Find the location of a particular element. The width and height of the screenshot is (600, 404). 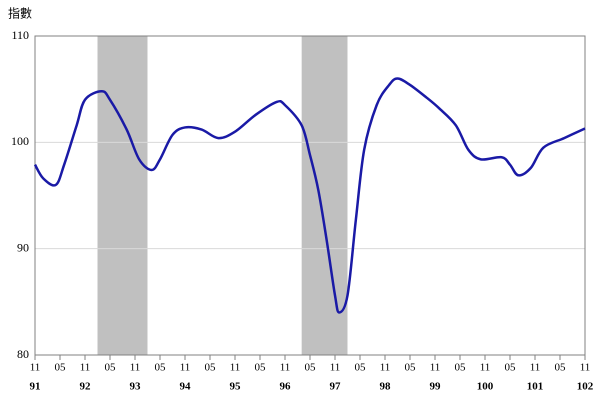

year-label: 99 is located at coordinates (436, 387).